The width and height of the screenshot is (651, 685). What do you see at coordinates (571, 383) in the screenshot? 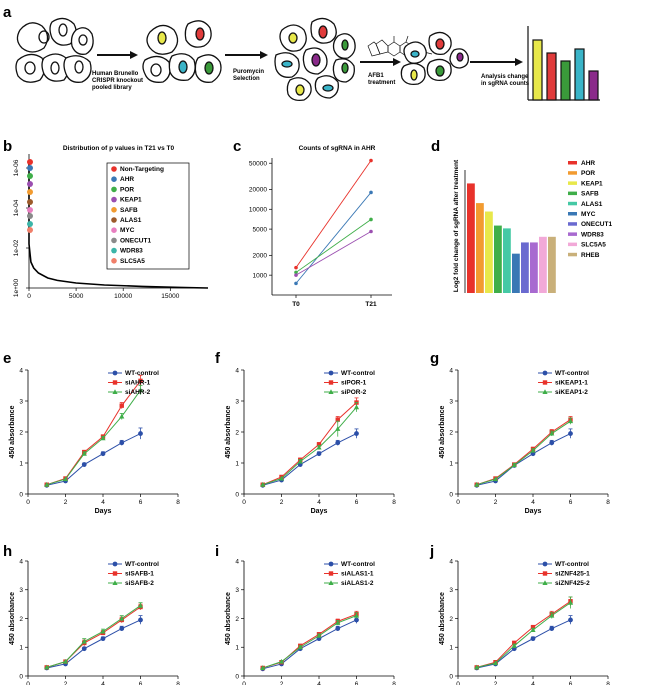
I see `chart-g-legend-label: siKEAP1-1` at bounding box center [571, 383].